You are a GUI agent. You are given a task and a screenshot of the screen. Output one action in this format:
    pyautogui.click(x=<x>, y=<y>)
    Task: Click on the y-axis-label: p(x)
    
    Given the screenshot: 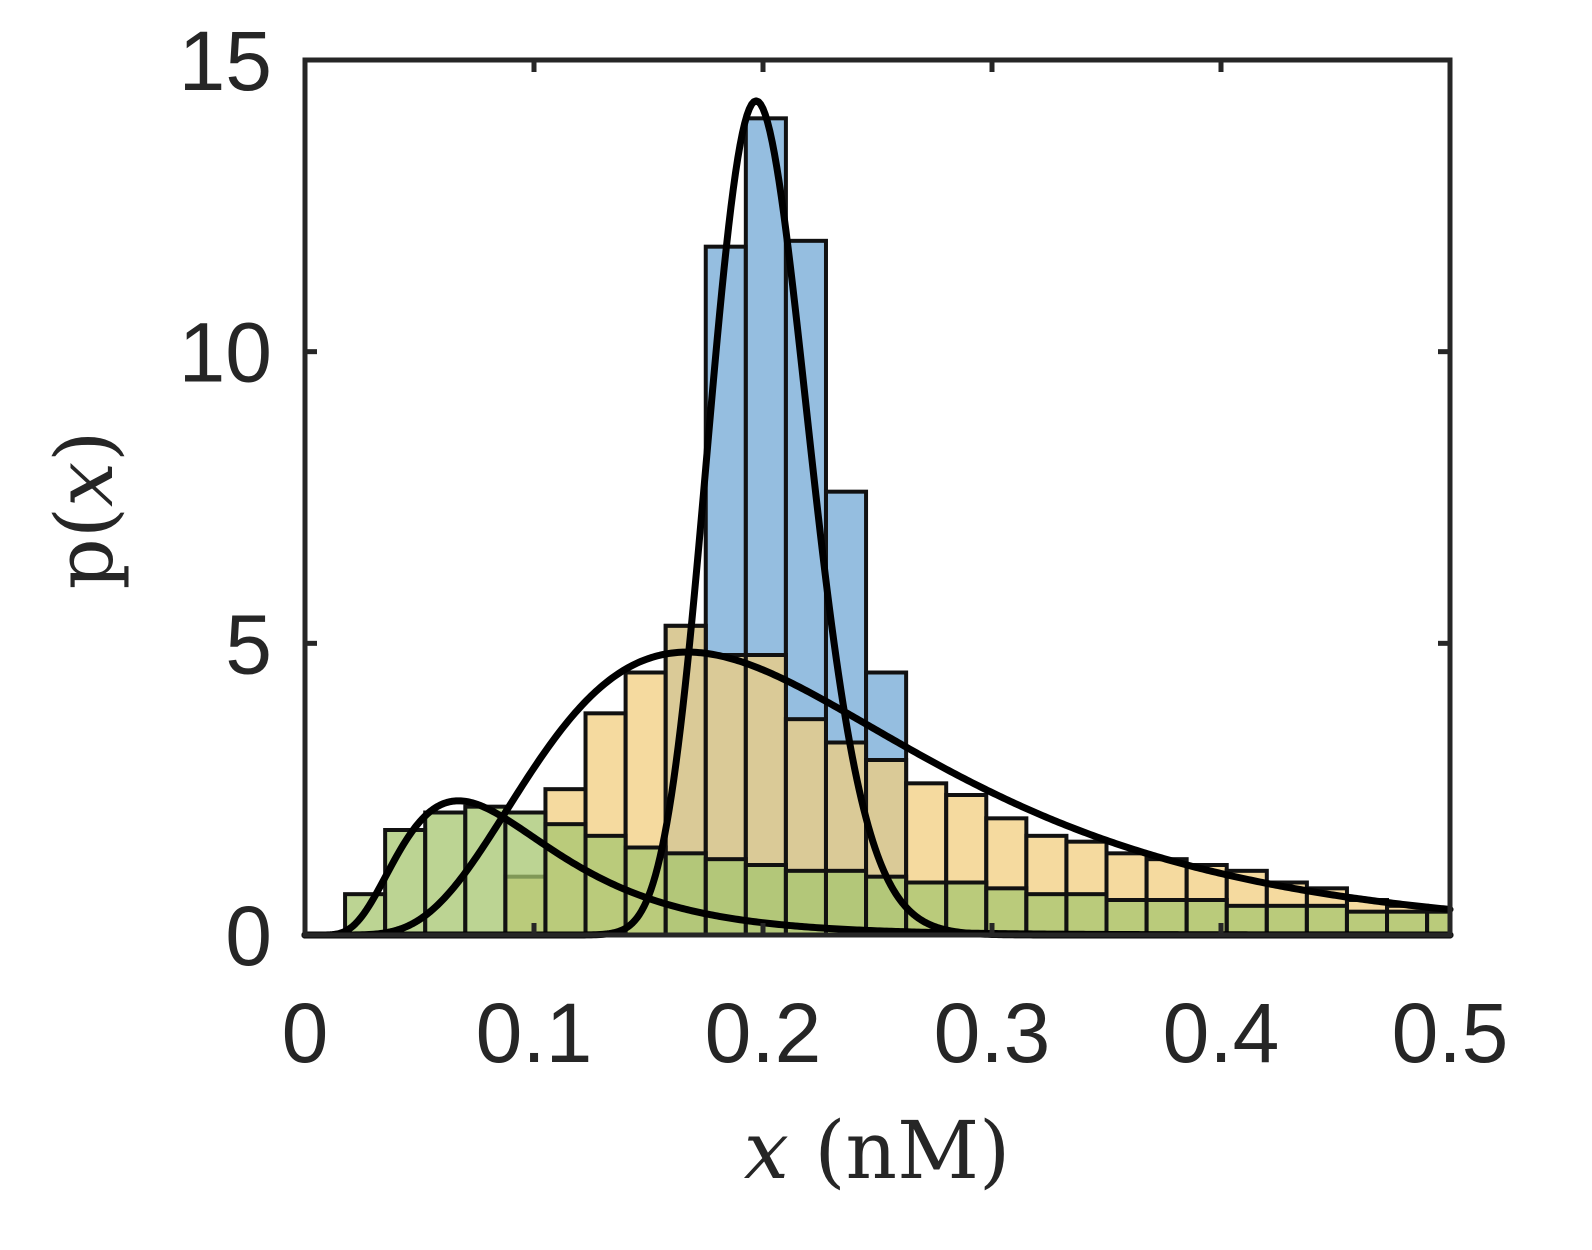 What is the action you would take?
    pyautogui.click(x=84, y=510)
    